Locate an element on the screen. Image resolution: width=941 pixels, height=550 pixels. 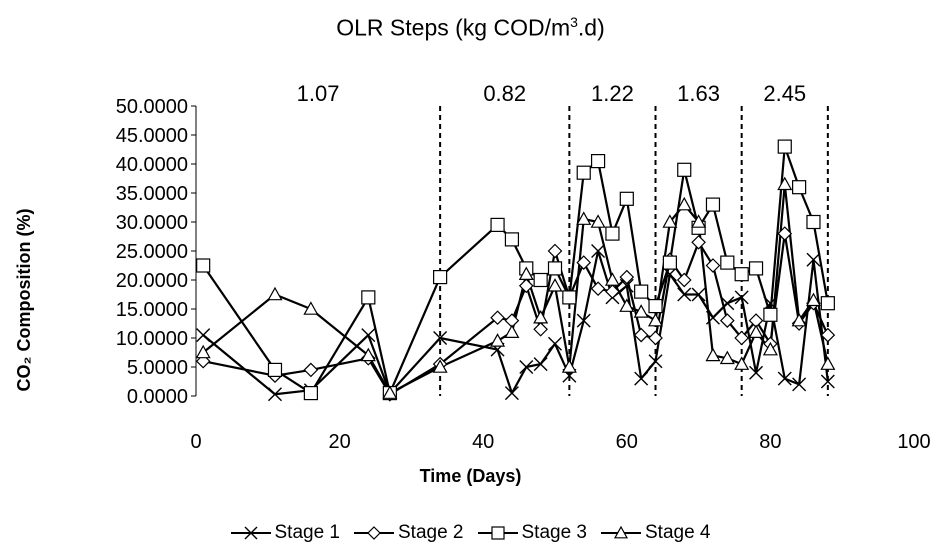
olr-step-label: 1.07 is located at coordinates (318, 93).